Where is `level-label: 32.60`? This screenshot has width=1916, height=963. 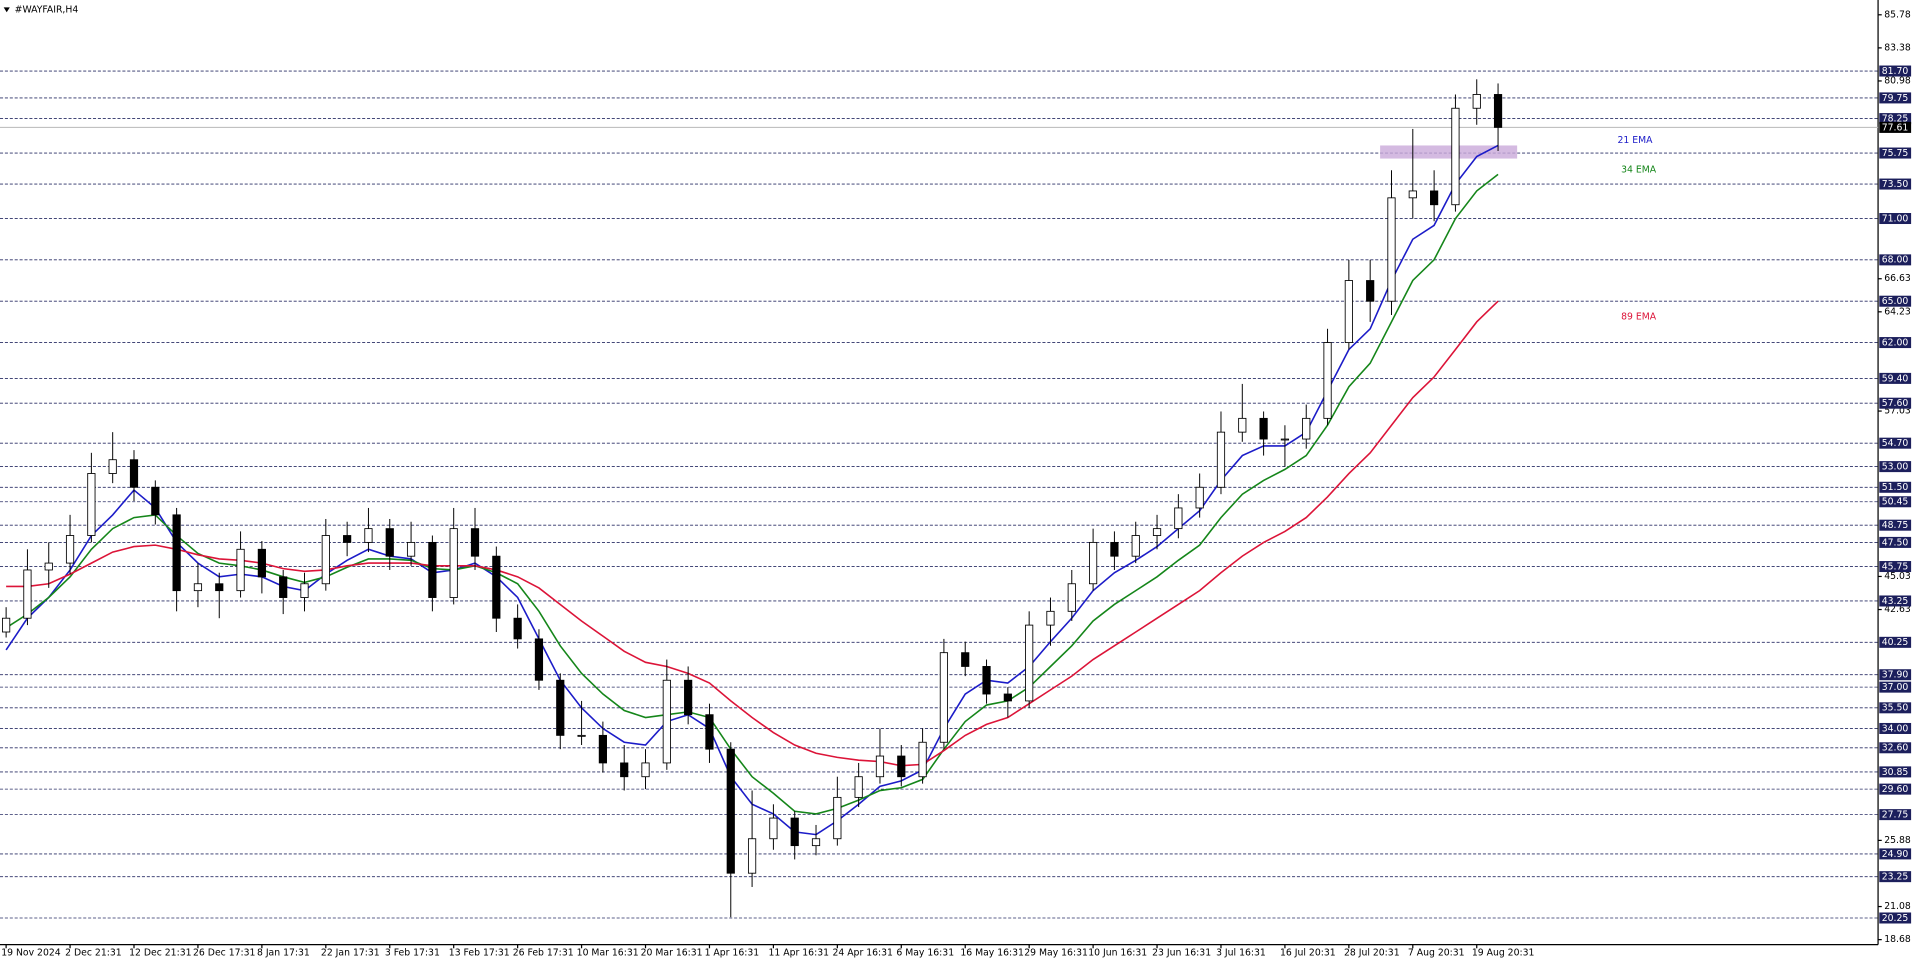 level-label: 32.60 is located at coordinates (1895, 748).